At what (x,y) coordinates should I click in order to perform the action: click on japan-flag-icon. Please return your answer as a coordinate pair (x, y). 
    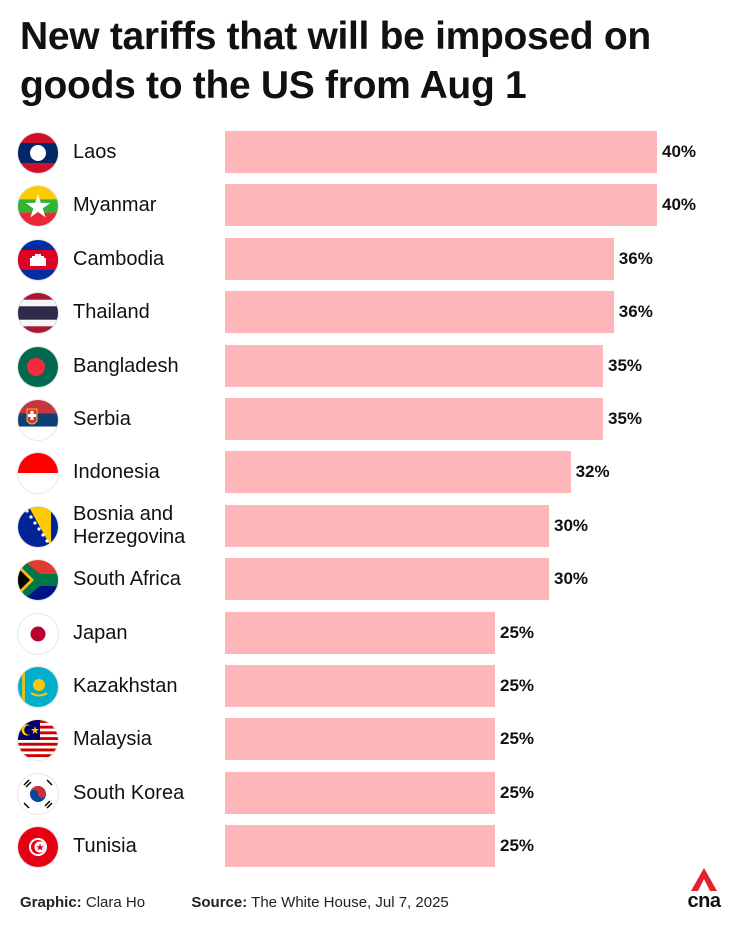
    Looking at the image, I should click on (38, 633).